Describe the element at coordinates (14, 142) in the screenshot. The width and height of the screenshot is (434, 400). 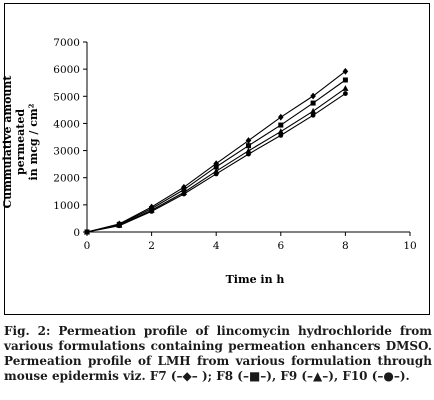
I see `y-axis-title-line1: Cummulative amount permeated` at that location.